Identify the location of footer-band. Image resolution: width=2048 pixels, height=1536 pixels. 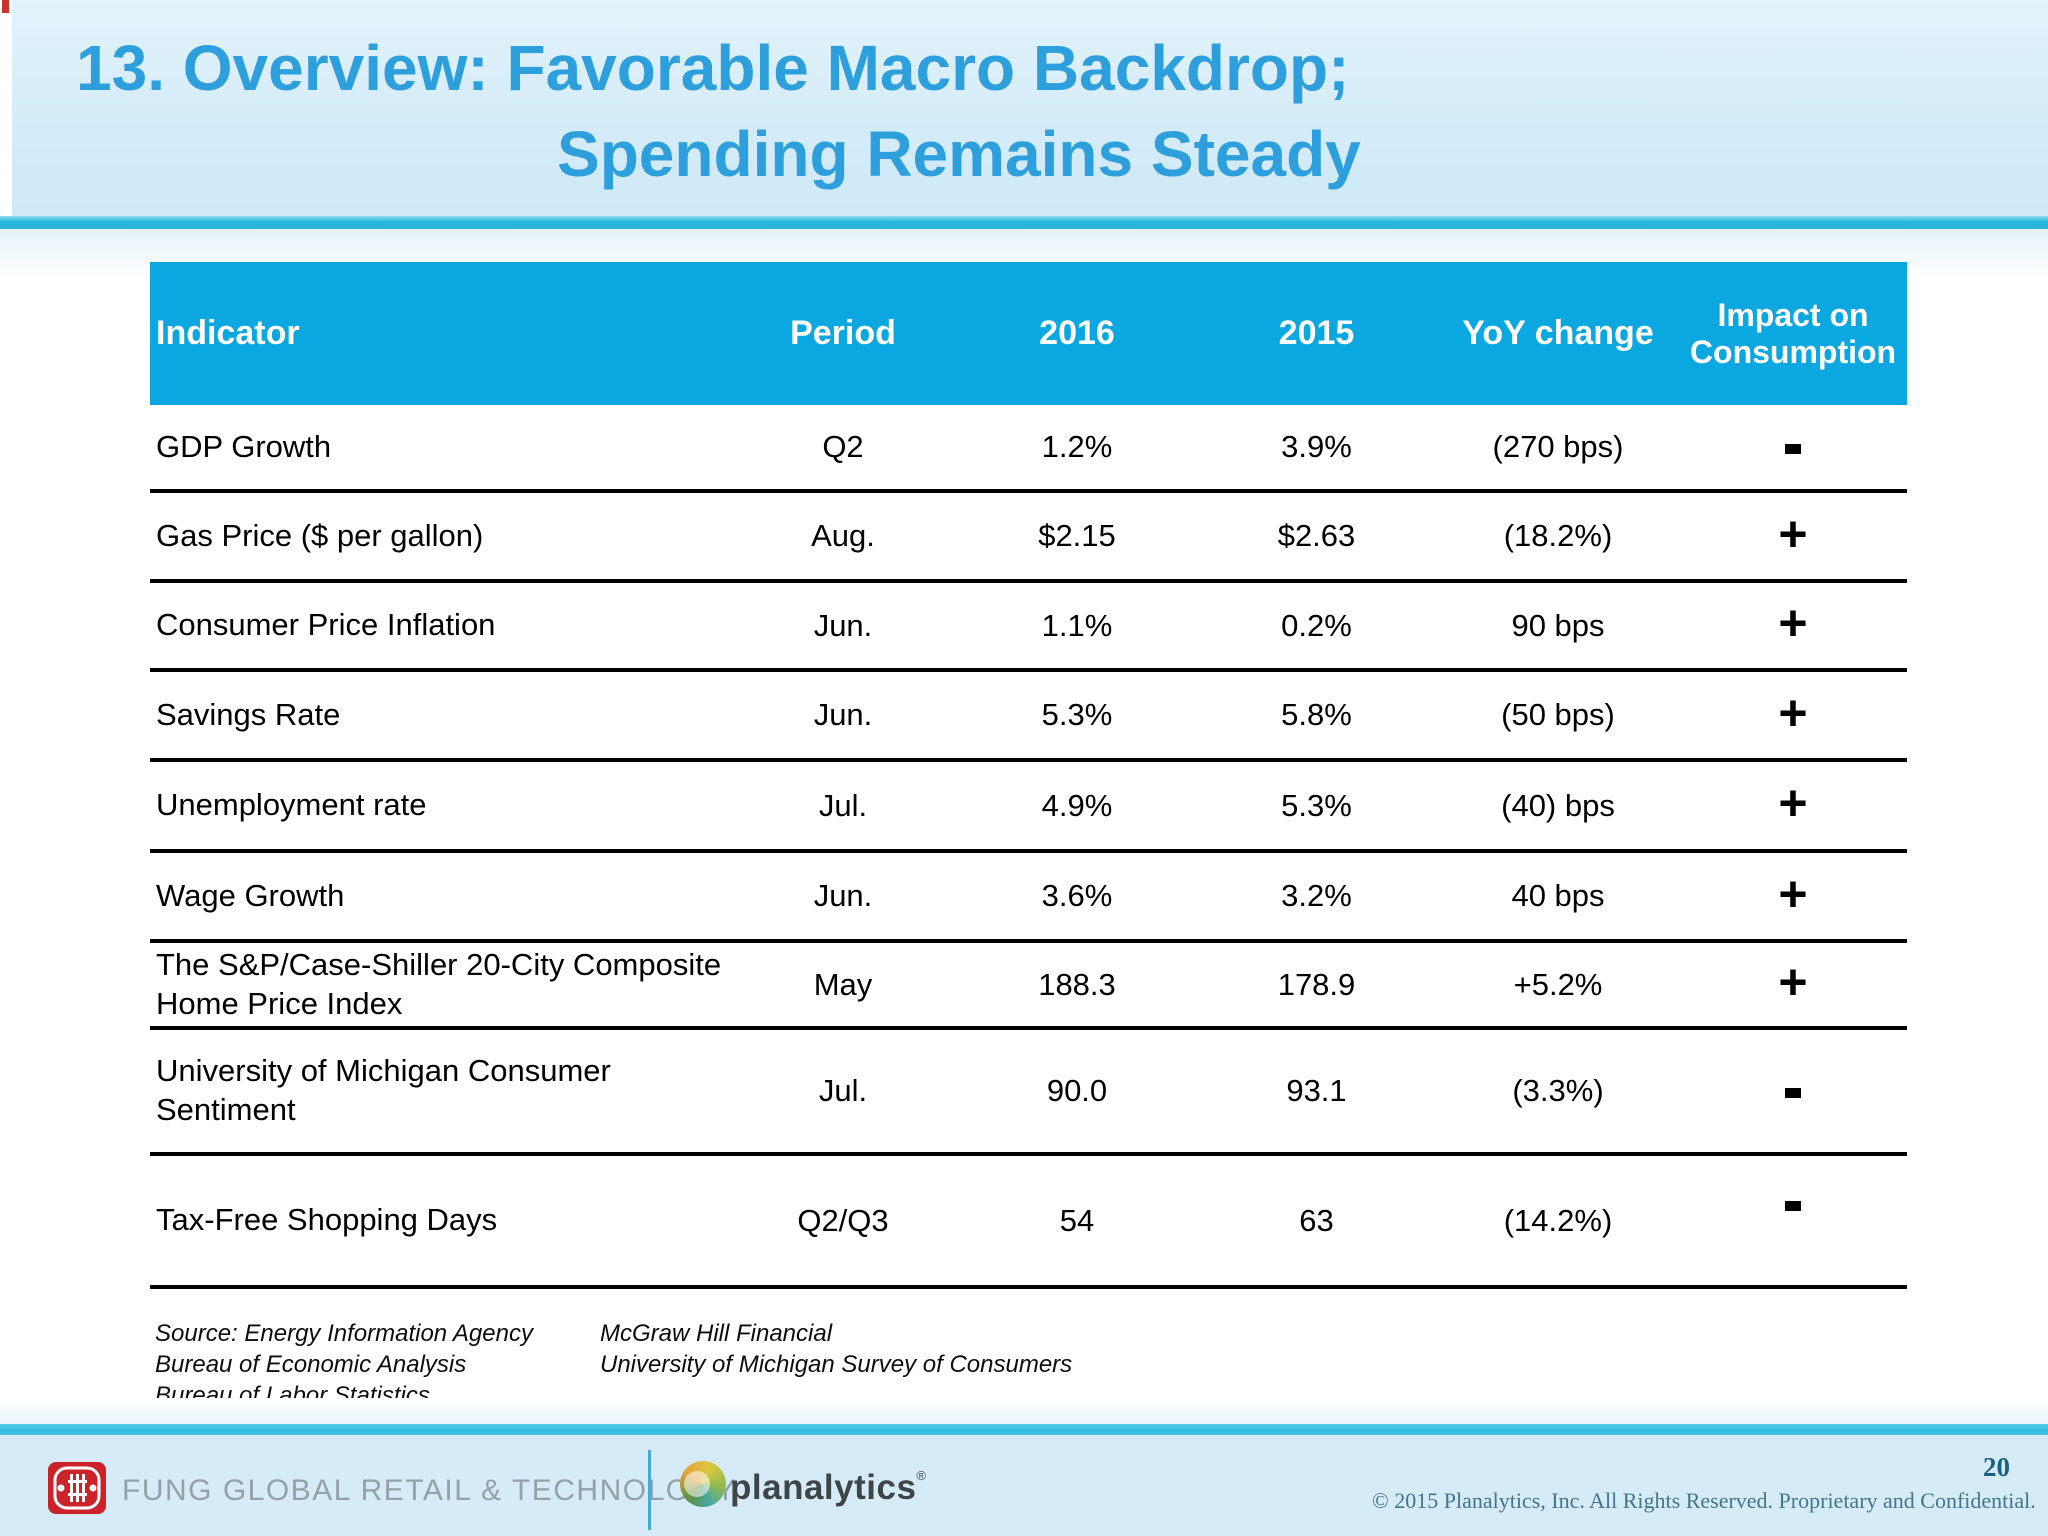
(1024, 1485).